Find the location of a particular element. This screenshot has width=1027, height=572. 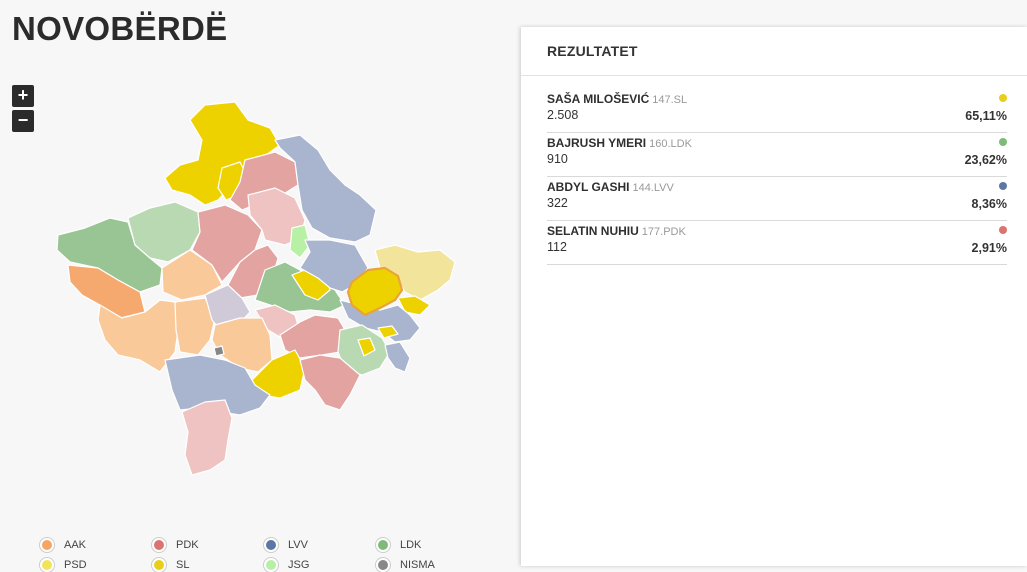

page-title: NOVOBËRDË is located at coordinates (120, 28).